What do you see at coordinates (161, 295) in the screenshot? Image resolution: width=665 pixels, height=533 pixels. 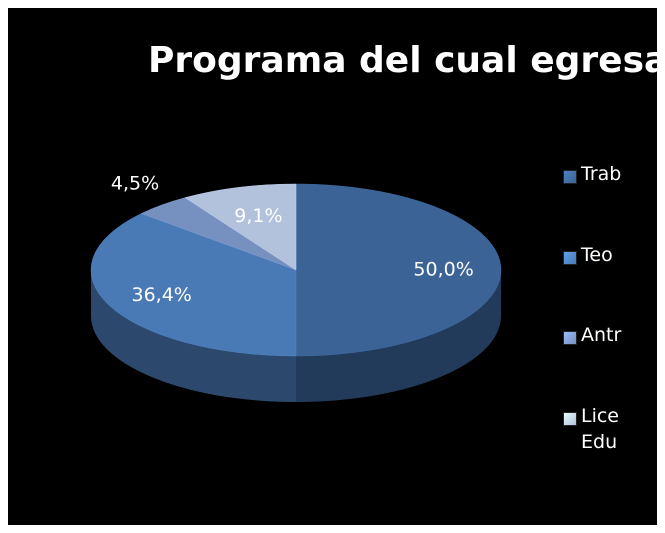 I see `data-label: 36,4%` at bounding box center [161, 295].